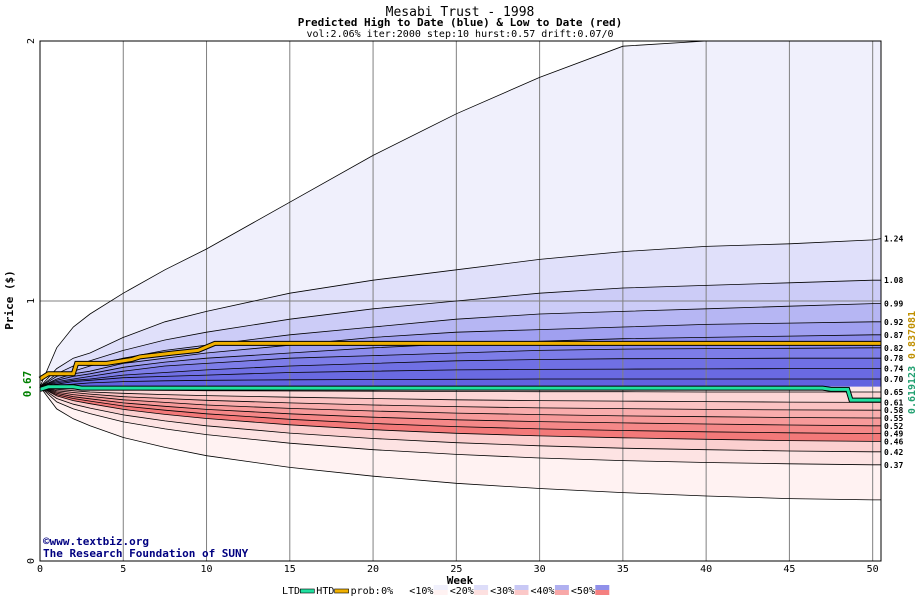 The width and height of the screenshot is (920, 600). Describe the element at coordinates (893, 410) in the screenshot. I see `band-end-label: 0.58` at that location.